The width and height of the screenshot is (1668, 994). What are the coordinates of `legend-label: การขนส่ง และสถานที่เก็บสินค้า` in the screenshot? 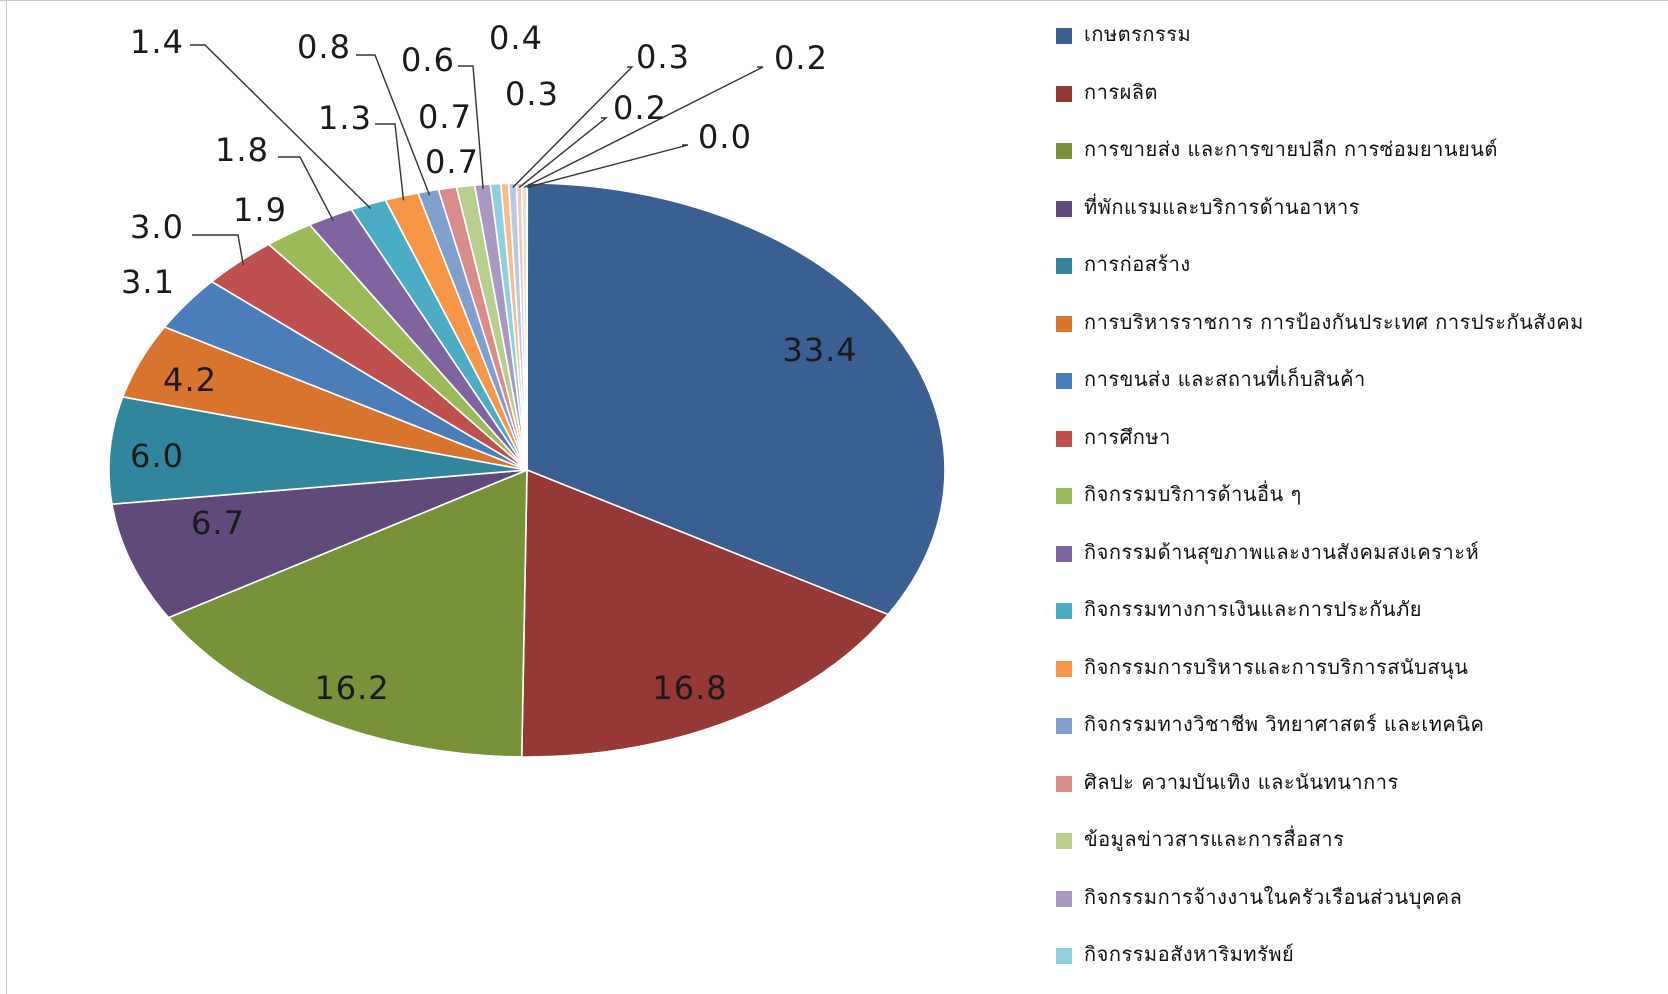 It's located at (1225, 379).